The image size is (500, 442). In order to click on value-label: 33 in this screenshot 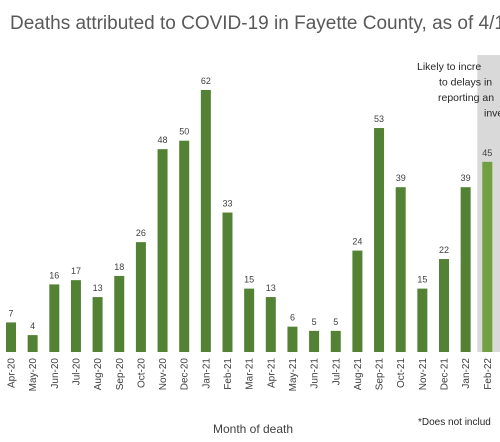, I will do `click(227, 204)`.